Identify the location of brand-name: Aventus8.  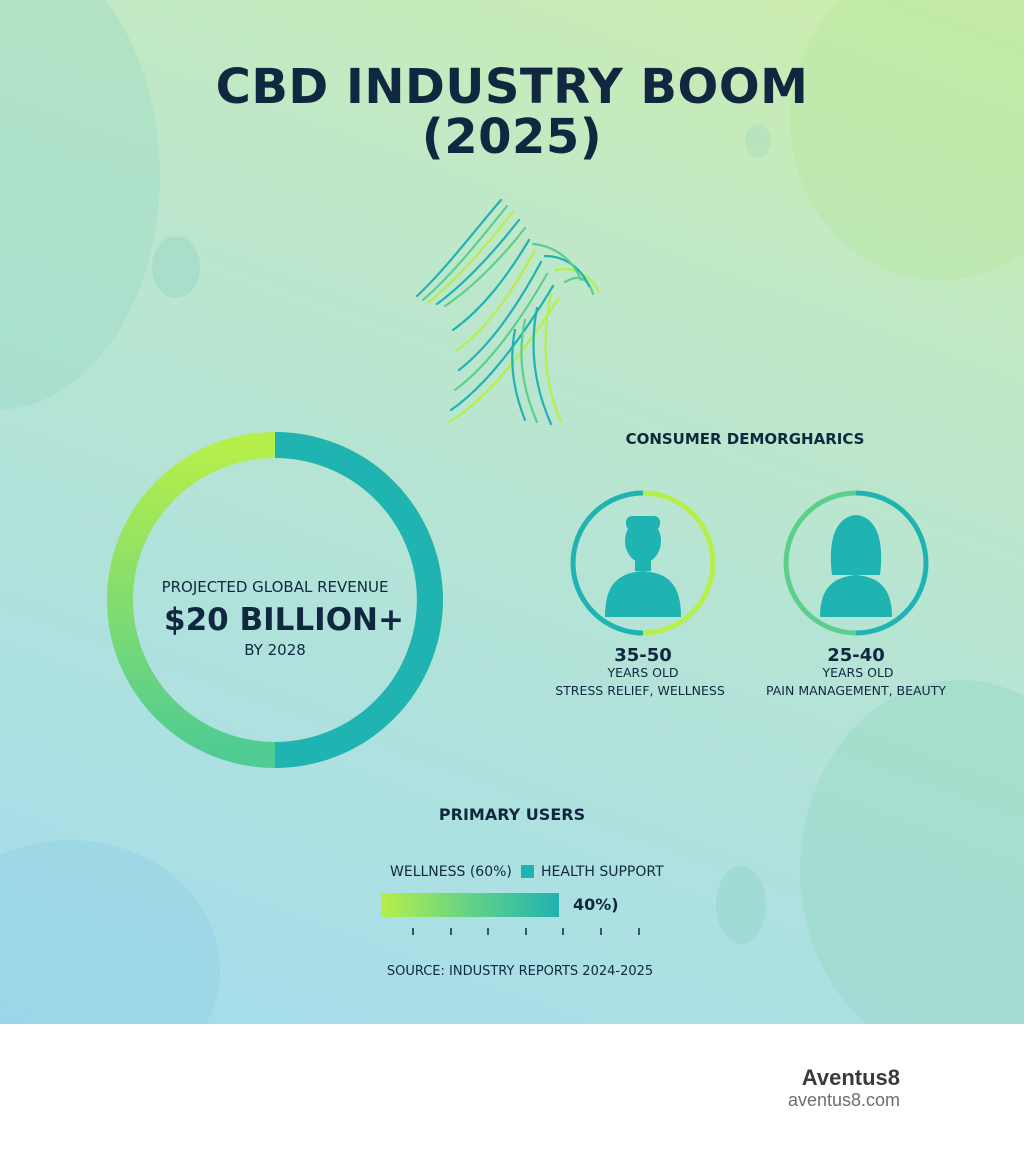
(850, 1077).